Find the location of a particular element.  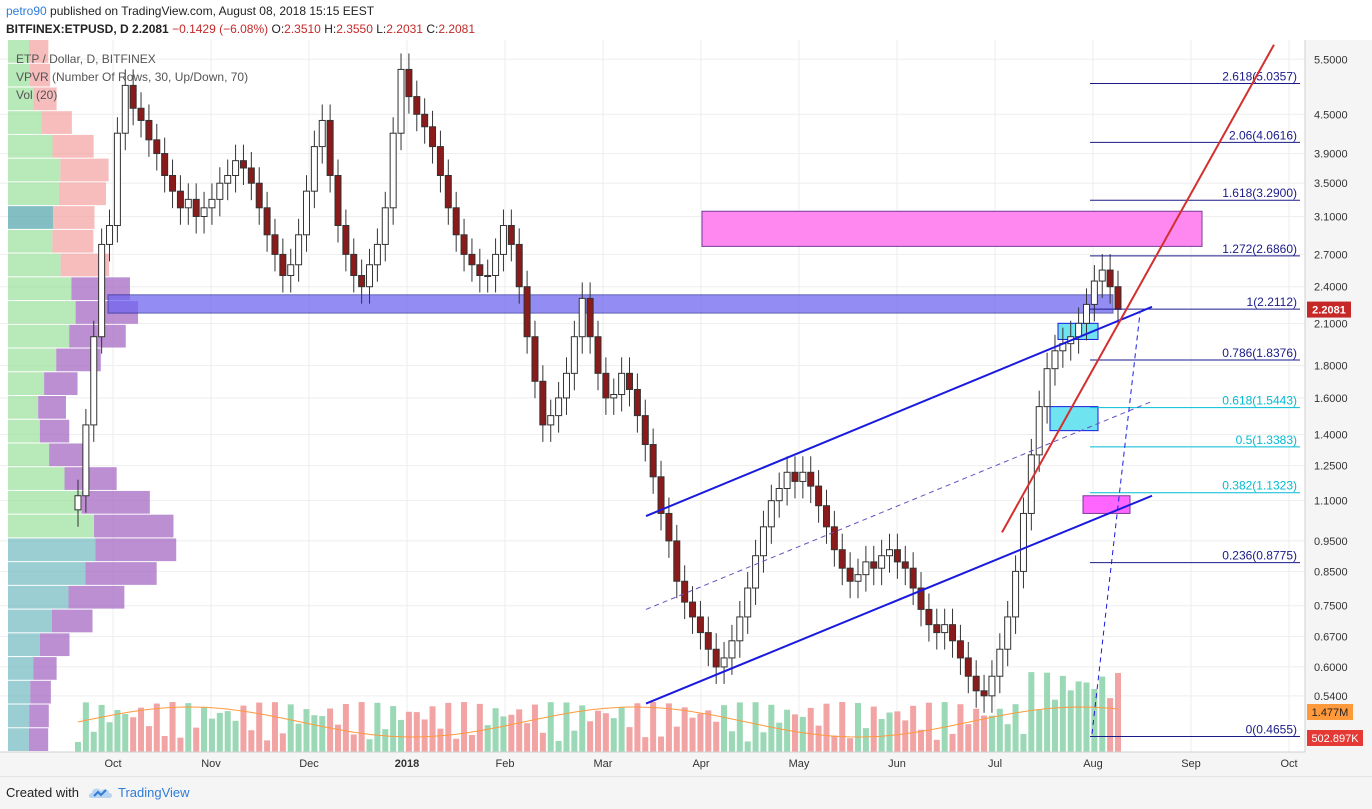

vol-badge-1: 1.477M is located at coordinates (1330, 713).